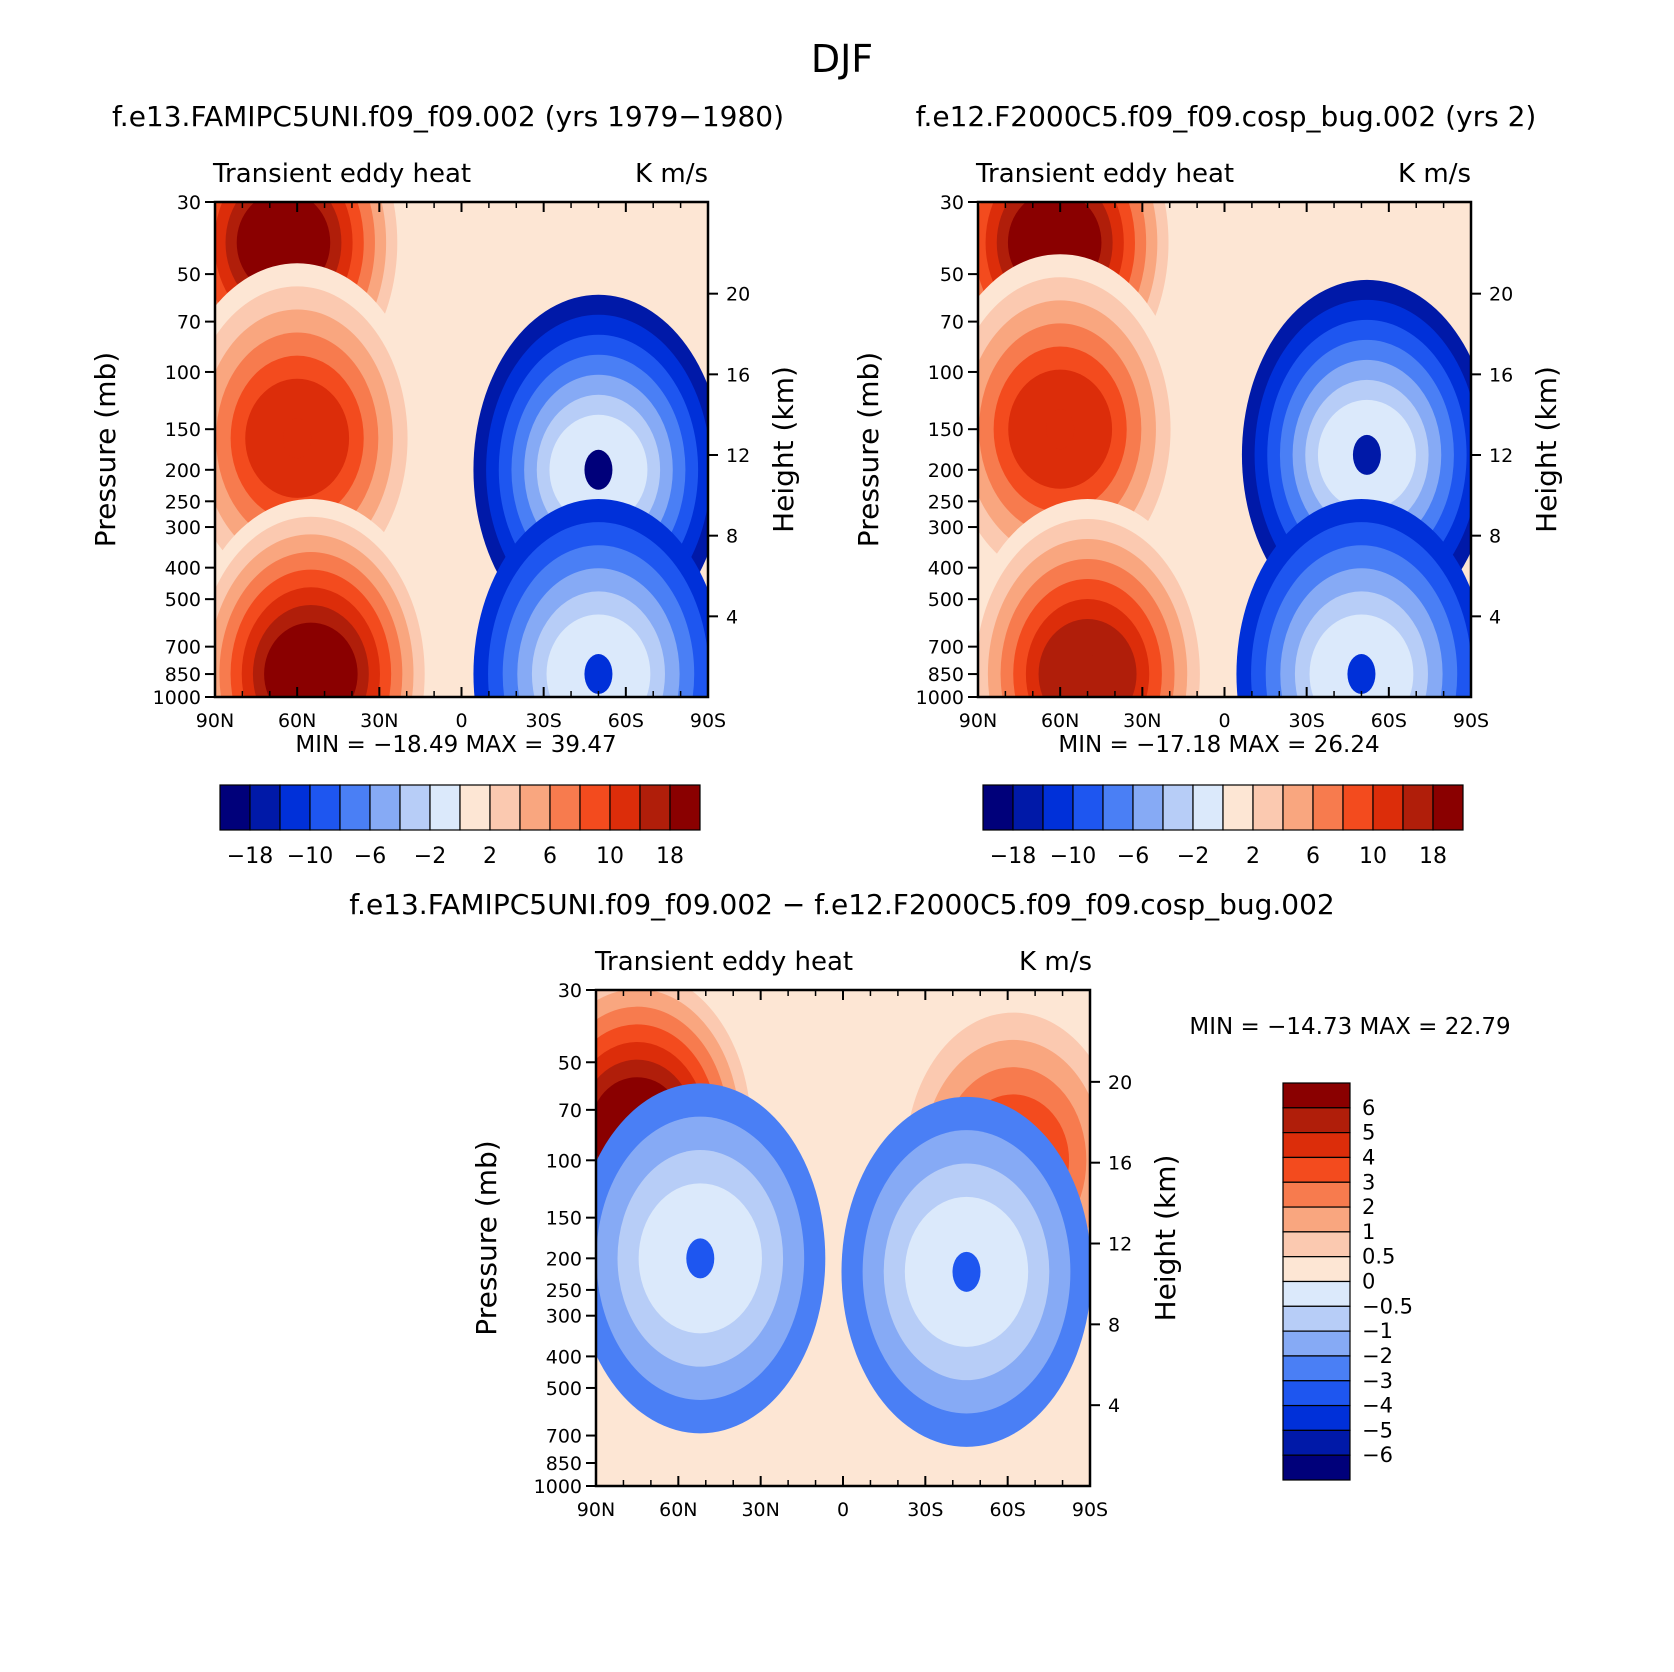  Describe the element at coordinates (1368, 1282) in the screenshot. I see `colorbar-label: 0` at that location.